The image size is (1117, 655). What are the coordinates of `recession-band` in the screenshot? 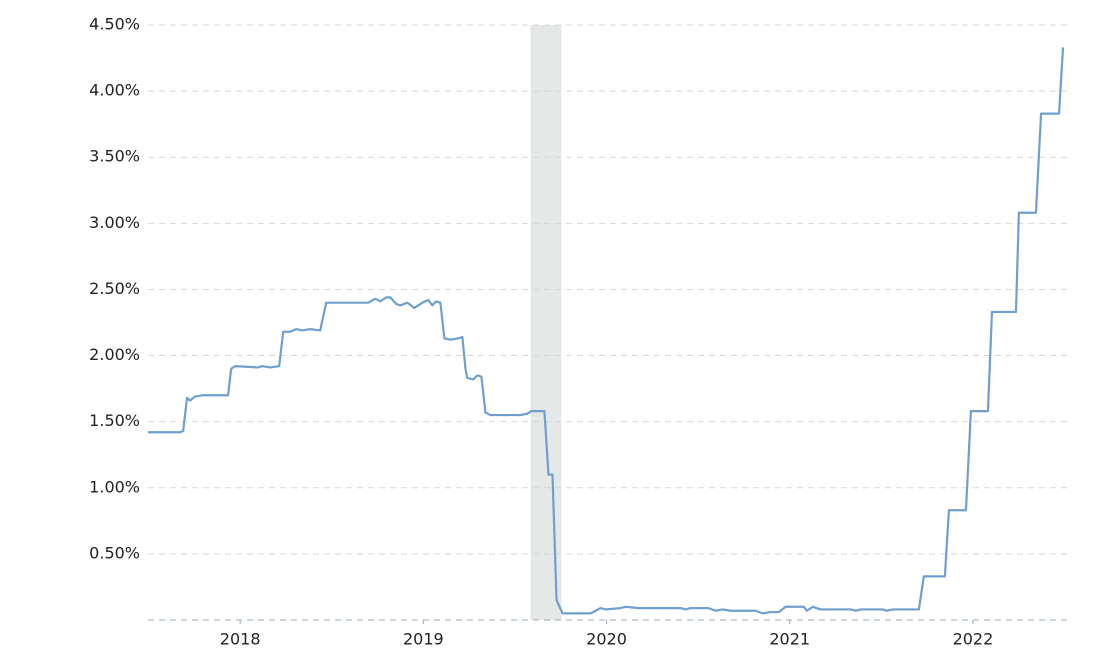 It's located at (546, 322).